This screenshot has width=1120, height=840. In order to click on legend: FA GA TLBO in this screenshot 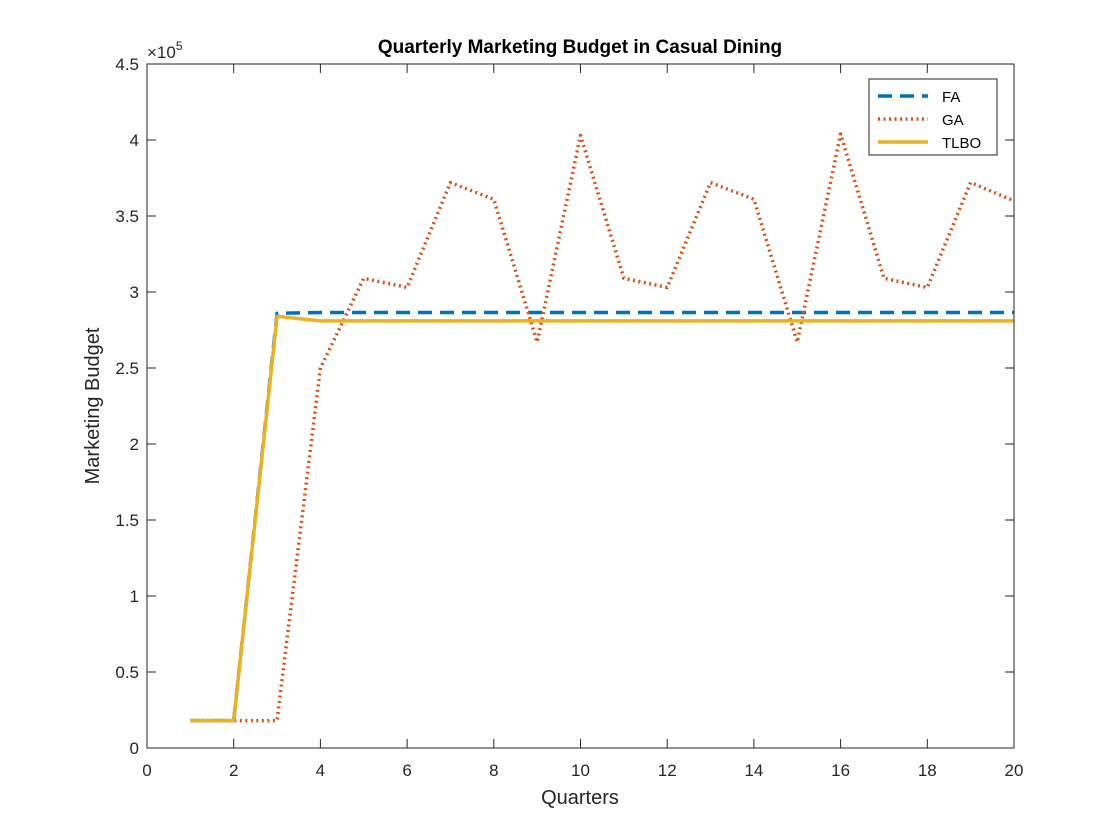, I will do `click(933, 117)`.